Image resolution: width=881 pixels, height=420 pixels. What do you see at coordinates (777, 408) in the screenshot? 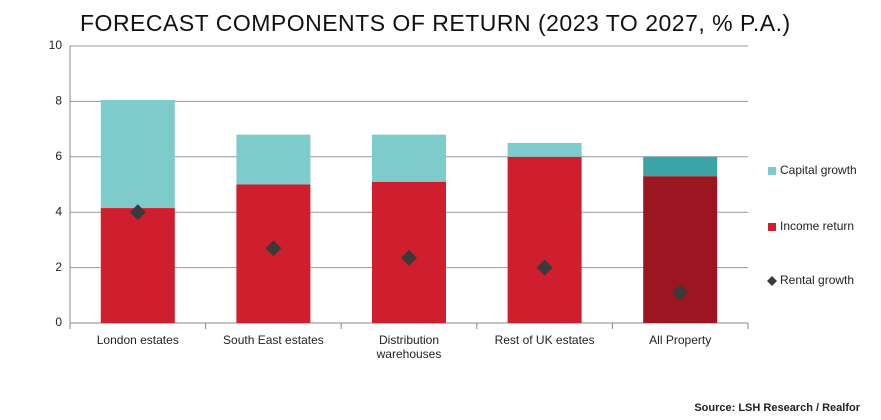
I see `source: Source: LSH Research / Realfor` at bounding box center [777, 408].